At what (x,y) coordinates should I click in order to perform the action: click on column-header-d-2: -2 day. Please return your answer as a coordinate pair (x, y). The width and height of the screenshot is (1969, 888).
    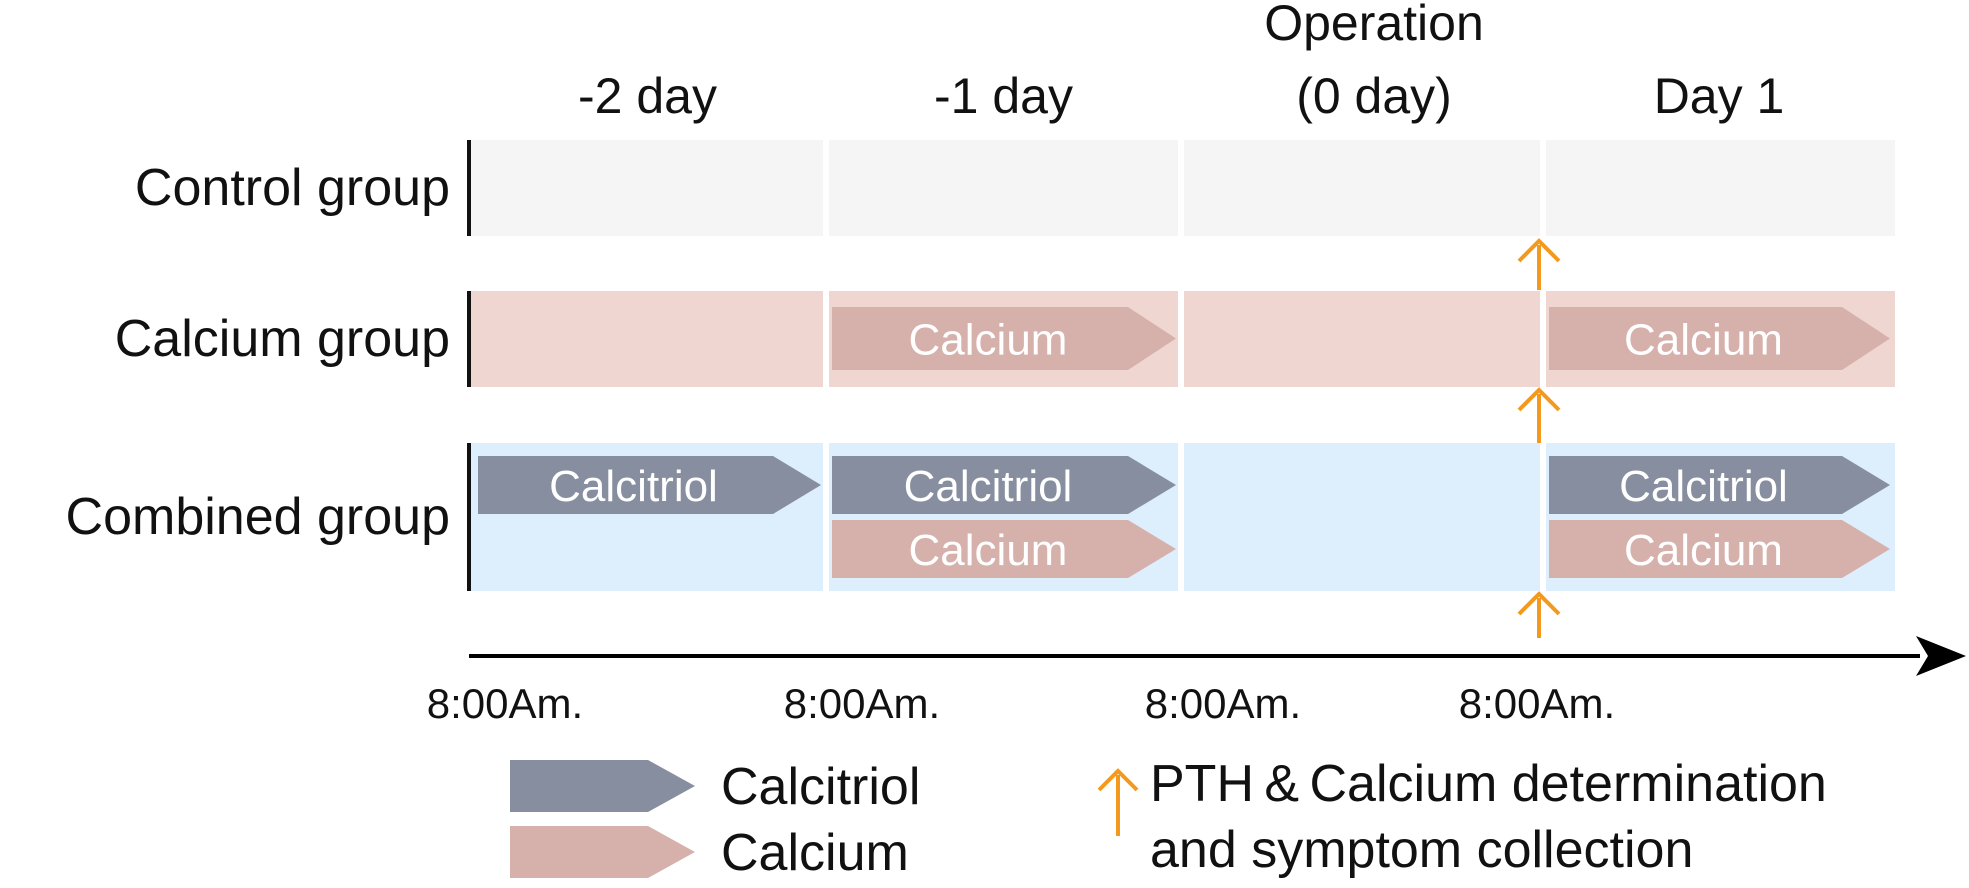
    Looking at the image, I should click on (647, 96).